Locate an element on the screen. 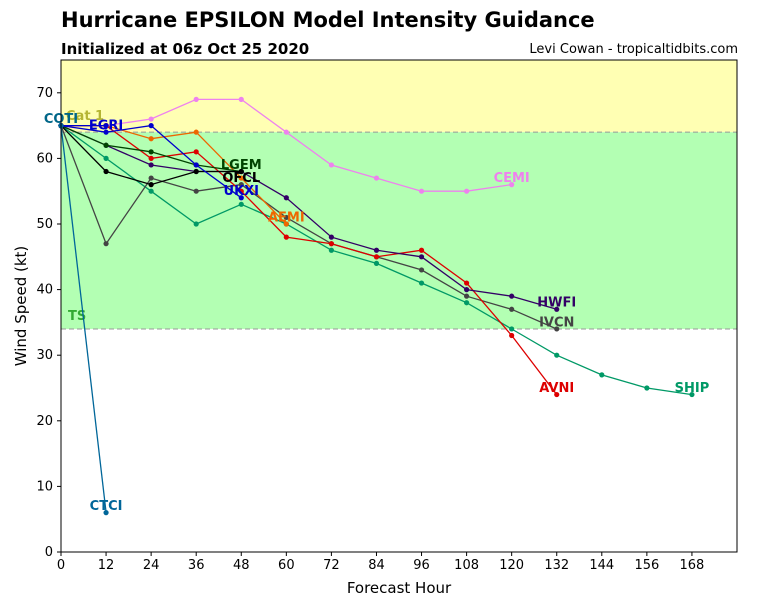 The width and height of the screenshot is (768, 600). series-ctci is located at coordinates (83, 319).